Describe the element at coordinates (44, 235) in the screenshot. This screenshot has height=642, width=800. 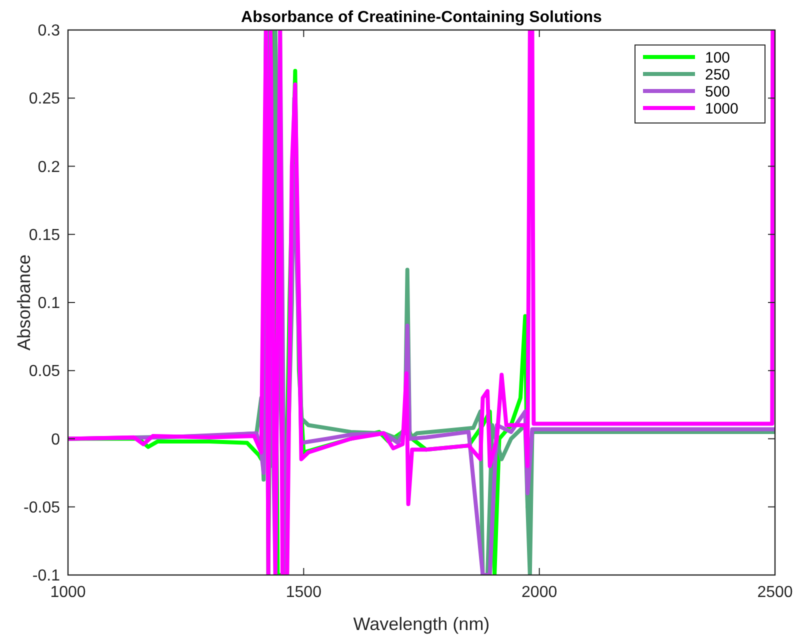
I see `y-tick-label: 0.15` at that location.